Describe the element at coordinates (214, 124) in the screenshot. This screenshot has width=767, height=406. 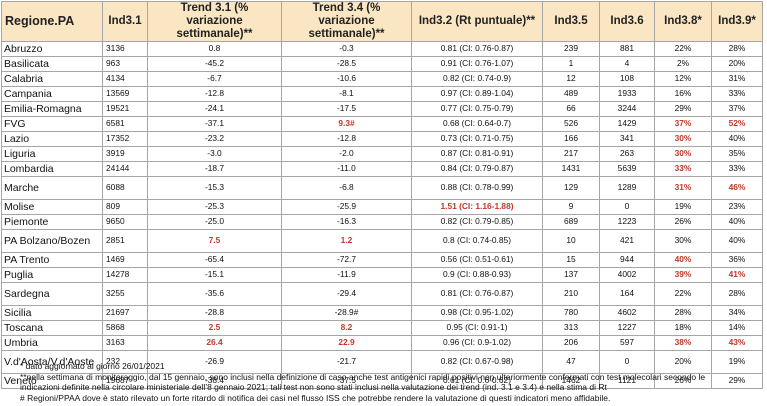
I see `cell-trend31: -37.1` at that location.